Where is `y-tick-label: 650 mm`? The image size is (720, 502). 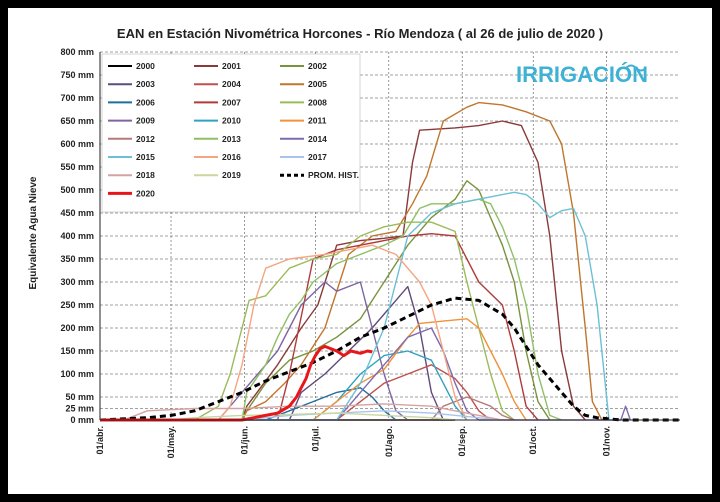
y-tick-label: 650 mm is located at coordinates (77, 121).